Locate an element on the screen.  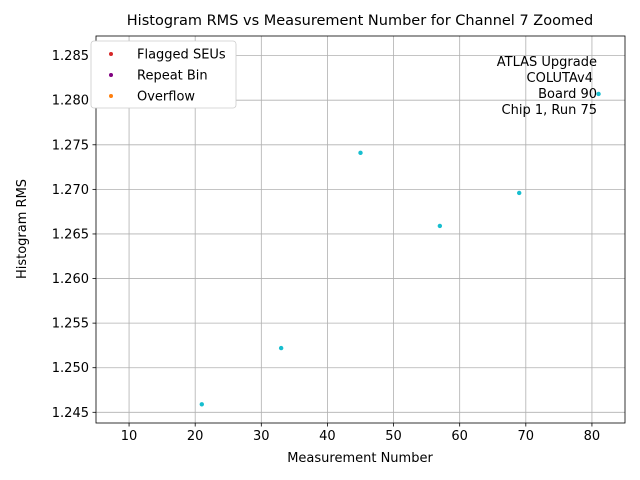
x-tick-label: 80 is located at coordinates (592, 436).